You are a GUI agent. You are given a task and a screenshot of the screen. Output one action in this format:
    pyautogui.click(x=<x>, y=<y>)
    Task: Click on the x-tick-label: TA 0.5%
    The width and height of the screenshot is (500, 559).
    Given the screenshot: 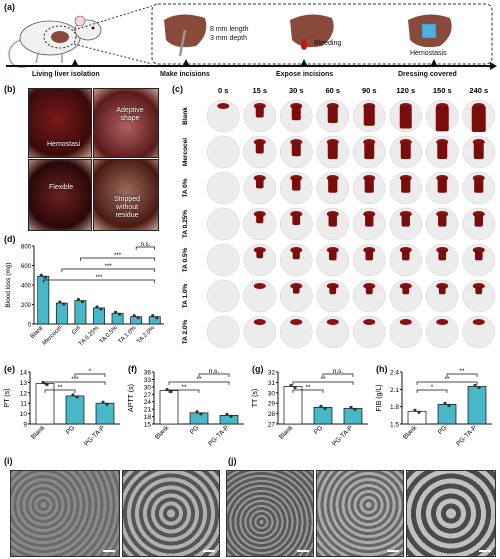 What is the action you would take?
    pyautogui.click(x=109, y=335)
    